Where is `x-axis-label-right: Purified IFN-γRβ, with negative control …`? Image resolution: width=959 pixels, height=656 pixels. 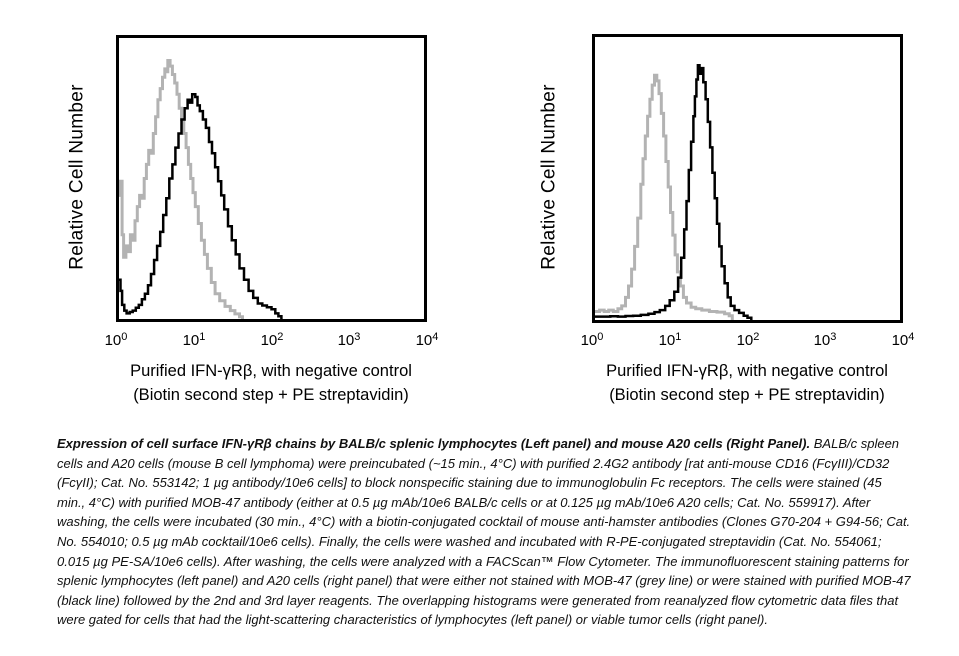
x-axis-label-right: Purified IFN-γRβ, with negative control … is located at coordinates (745, 383).